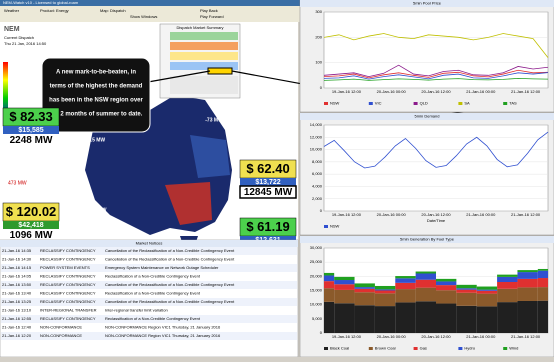 The image size is (554, 362). I want to click on show-windows-check: Show Windows, so click(143, 16).